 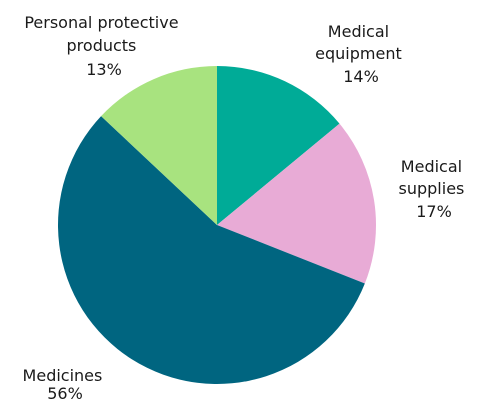 What do you see at coordinates (104, 69) in the screenshot?
I see `label-ppp-value: 13%` at bounding box center [104, 69].